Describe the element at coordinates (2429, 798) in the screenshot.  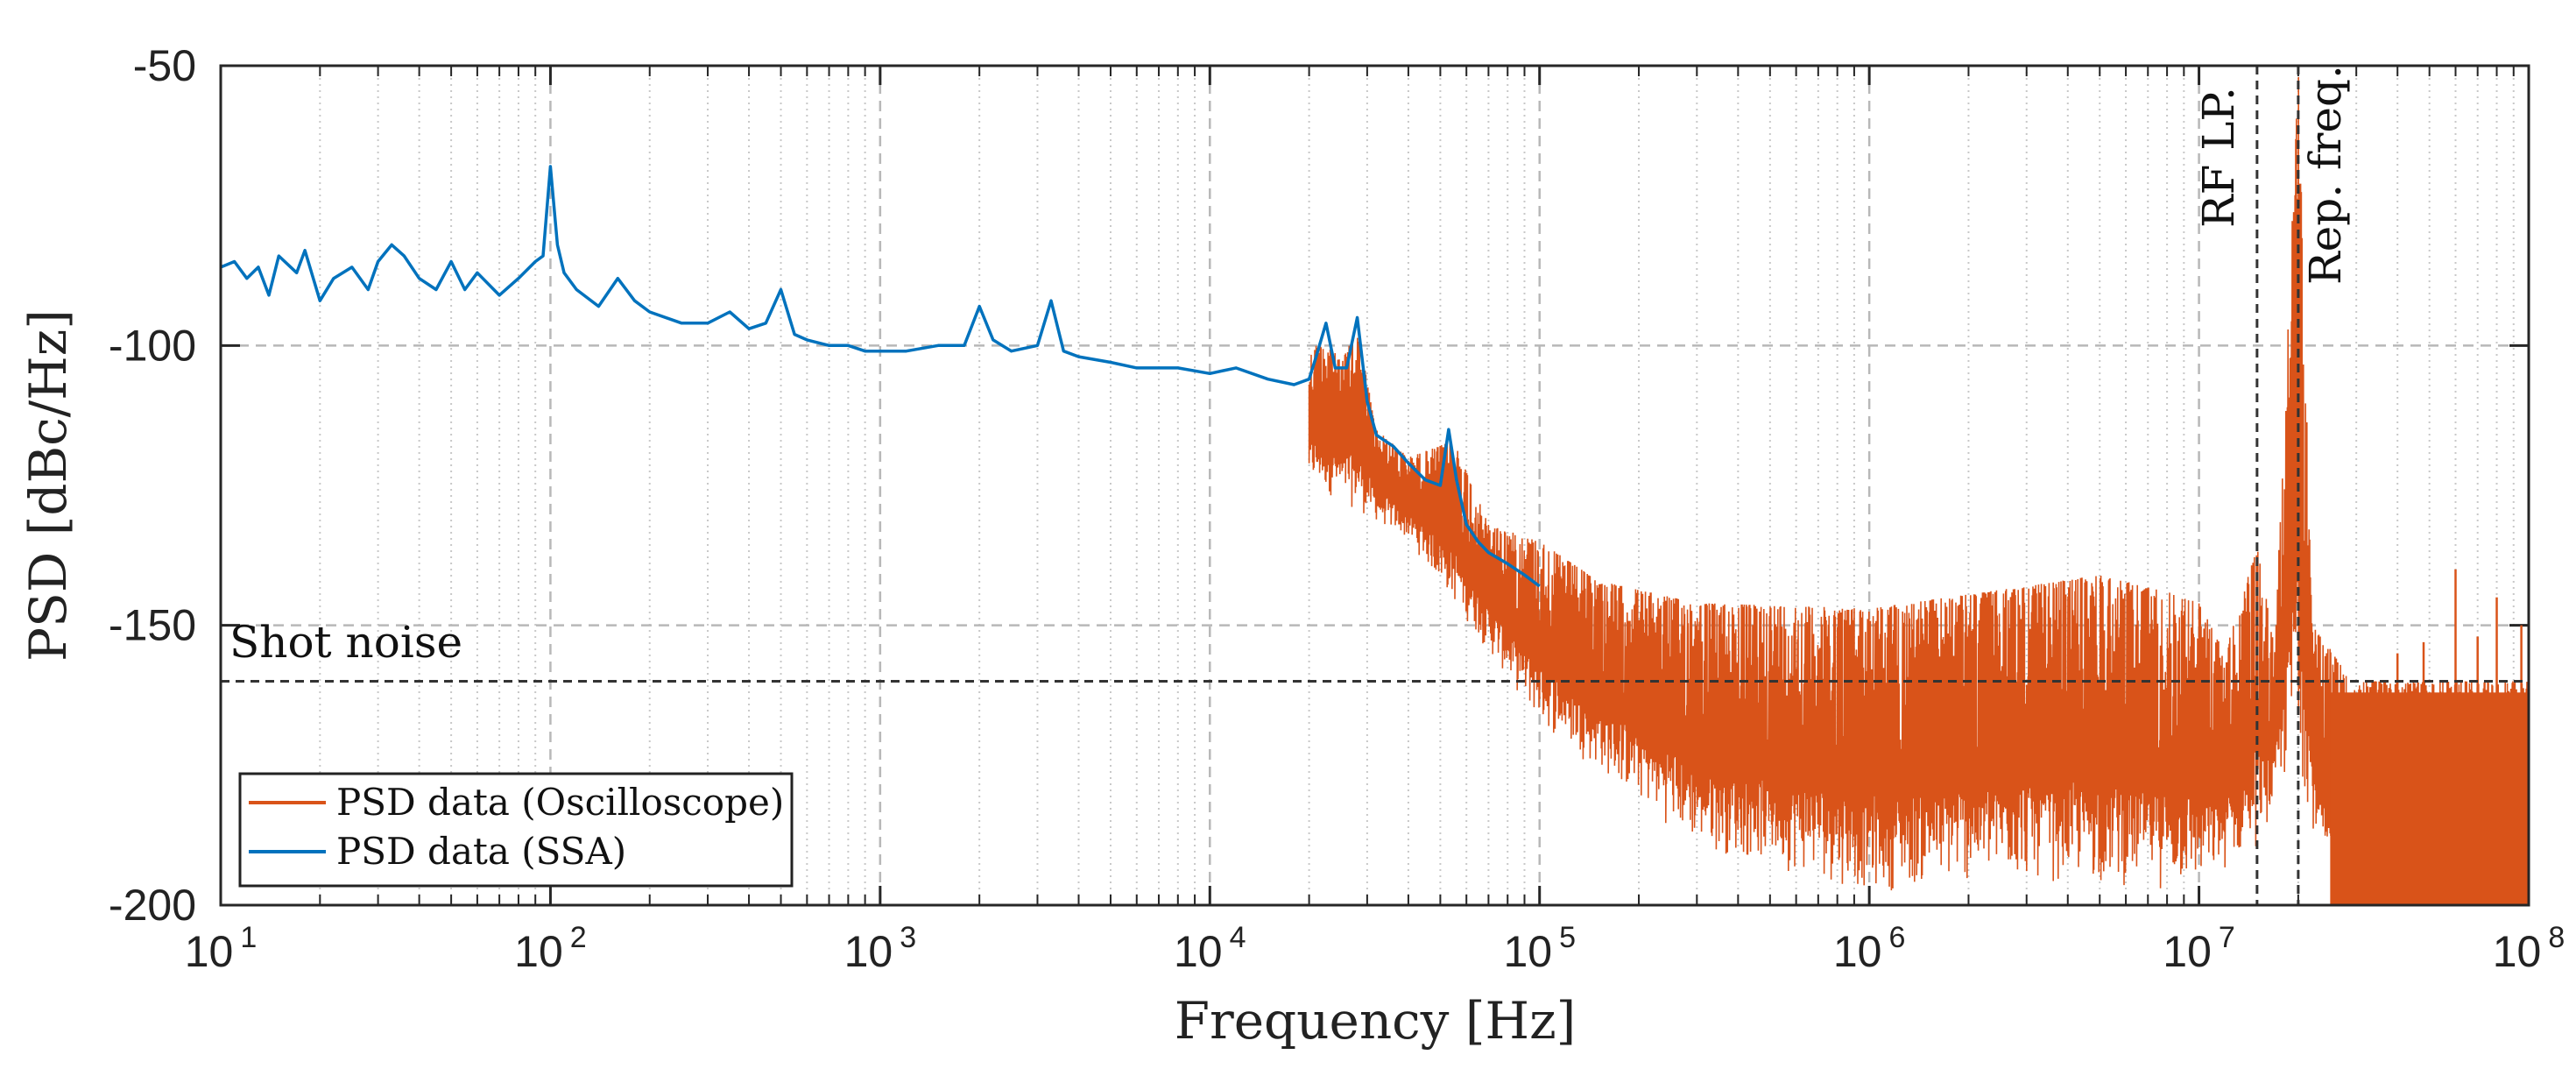
I see `oscilloscope-dense-band` at that location.